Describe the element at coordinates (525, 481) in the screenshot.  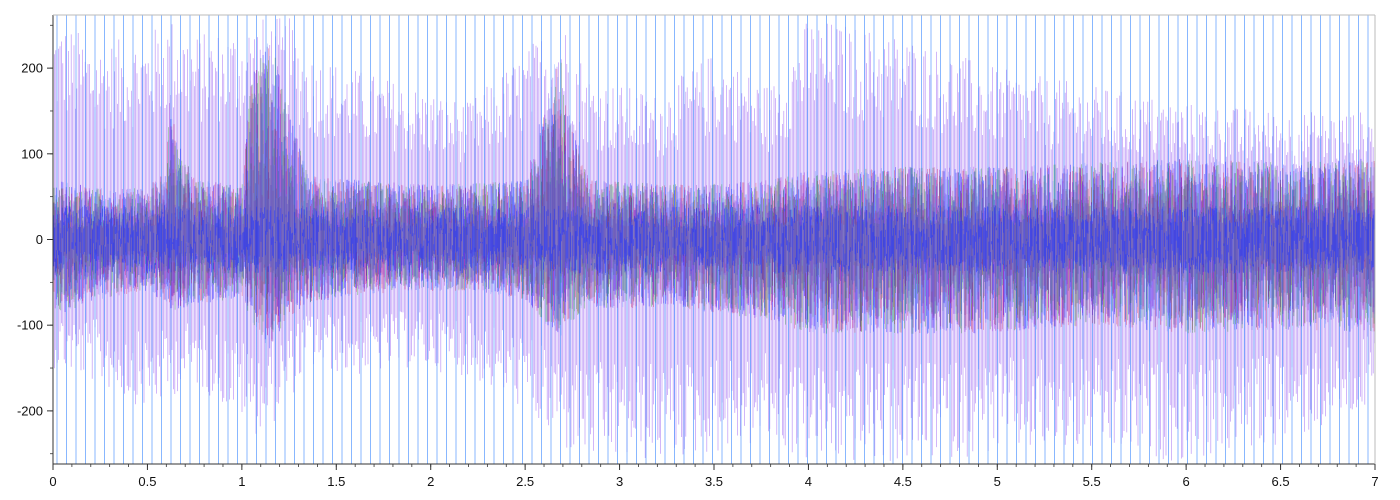
I see `x-tick-label: 2.5` at that location.